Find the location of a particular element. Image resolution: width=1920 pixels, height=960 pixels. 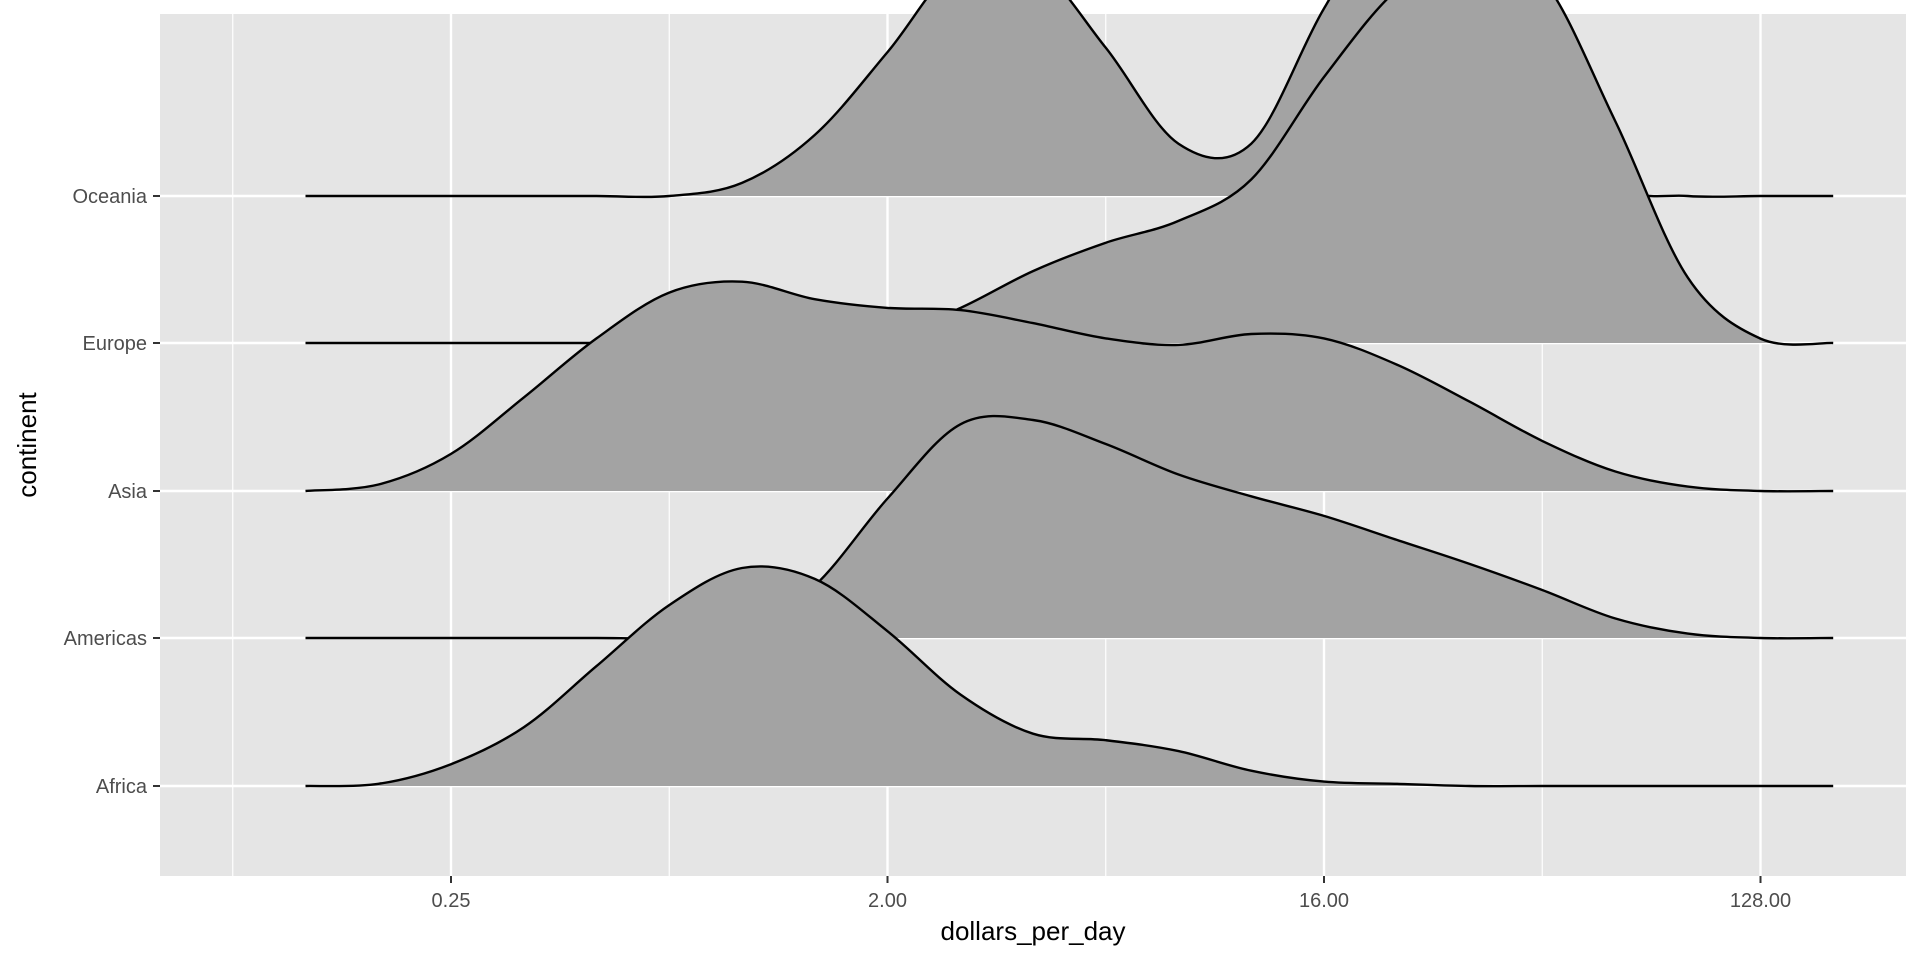

y-tick-label-oceania: Oceania is located at coordinates (110, 197).